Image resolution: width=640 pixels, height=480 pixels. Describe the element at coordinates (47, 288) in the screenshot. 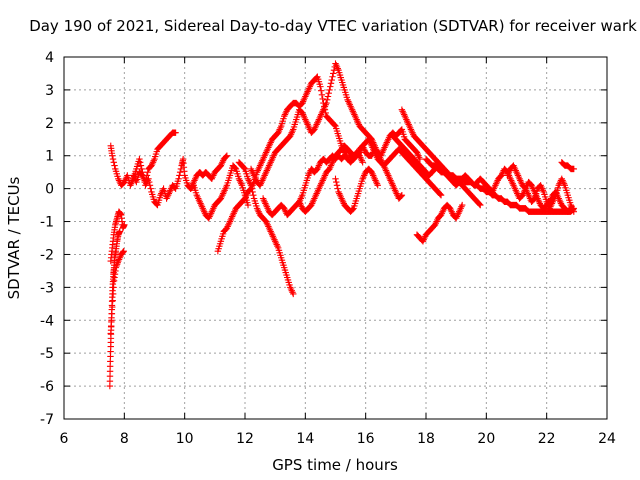

I see `y-tick-label: -3` at that location.